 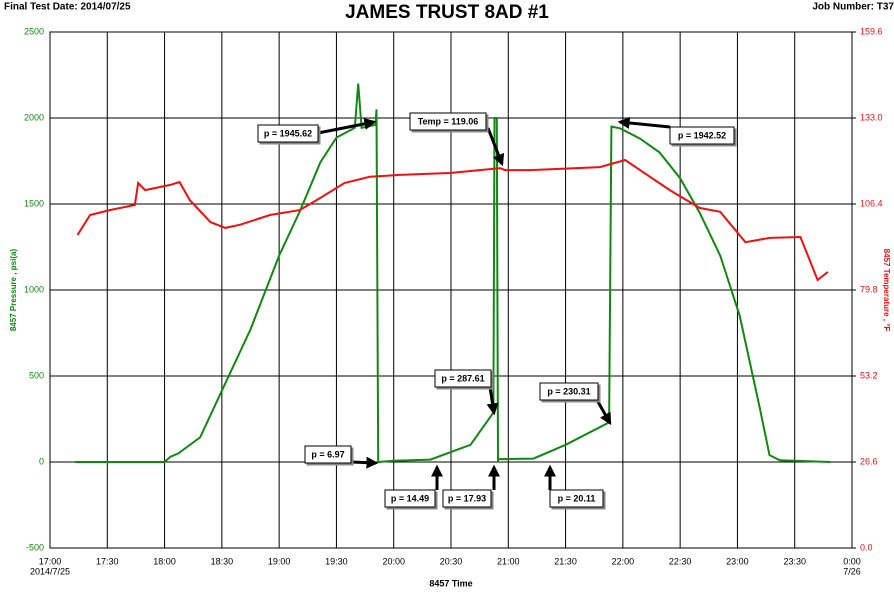 What do you see at coordinates (36, 375) in the screenshot?
I see `y-tick-label: 500` at bounding box center [36, 375].